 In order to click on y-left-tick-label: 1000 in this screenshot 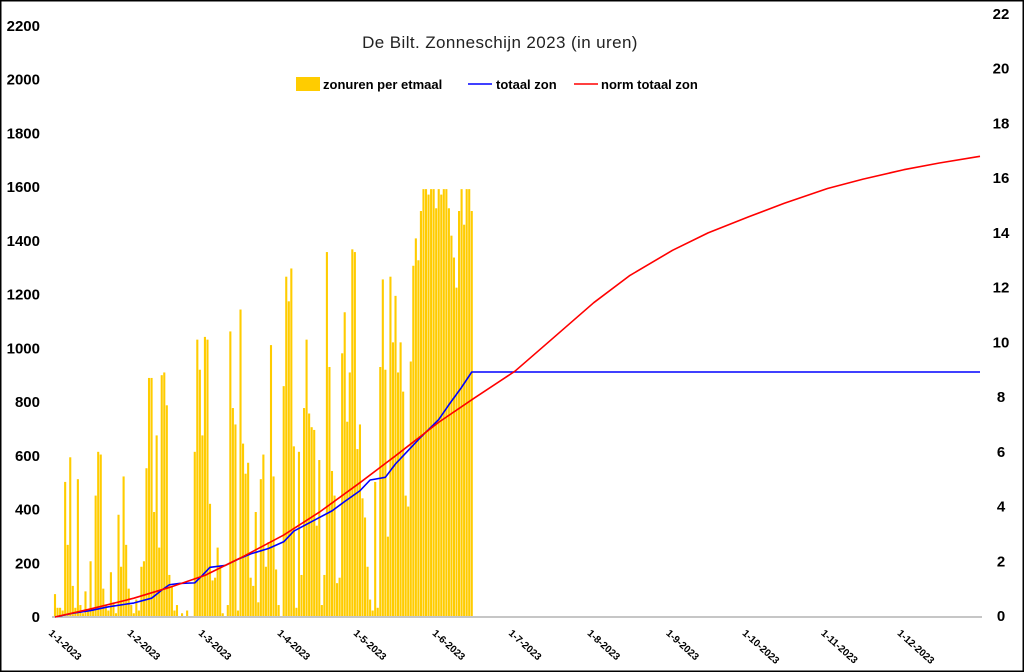, I will do `click(23, 348)`.